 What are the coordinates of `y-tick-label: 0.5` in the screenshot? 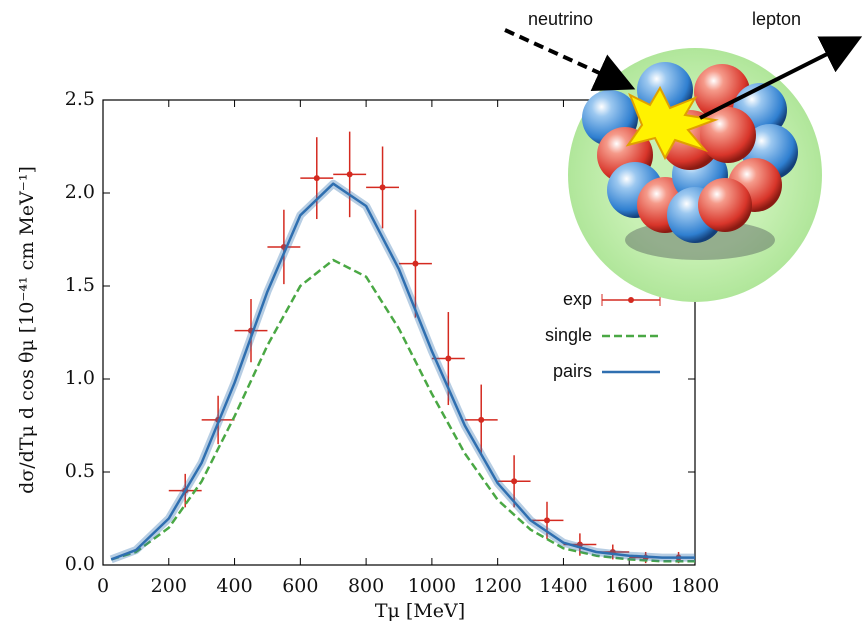 It's located at (80, 471).